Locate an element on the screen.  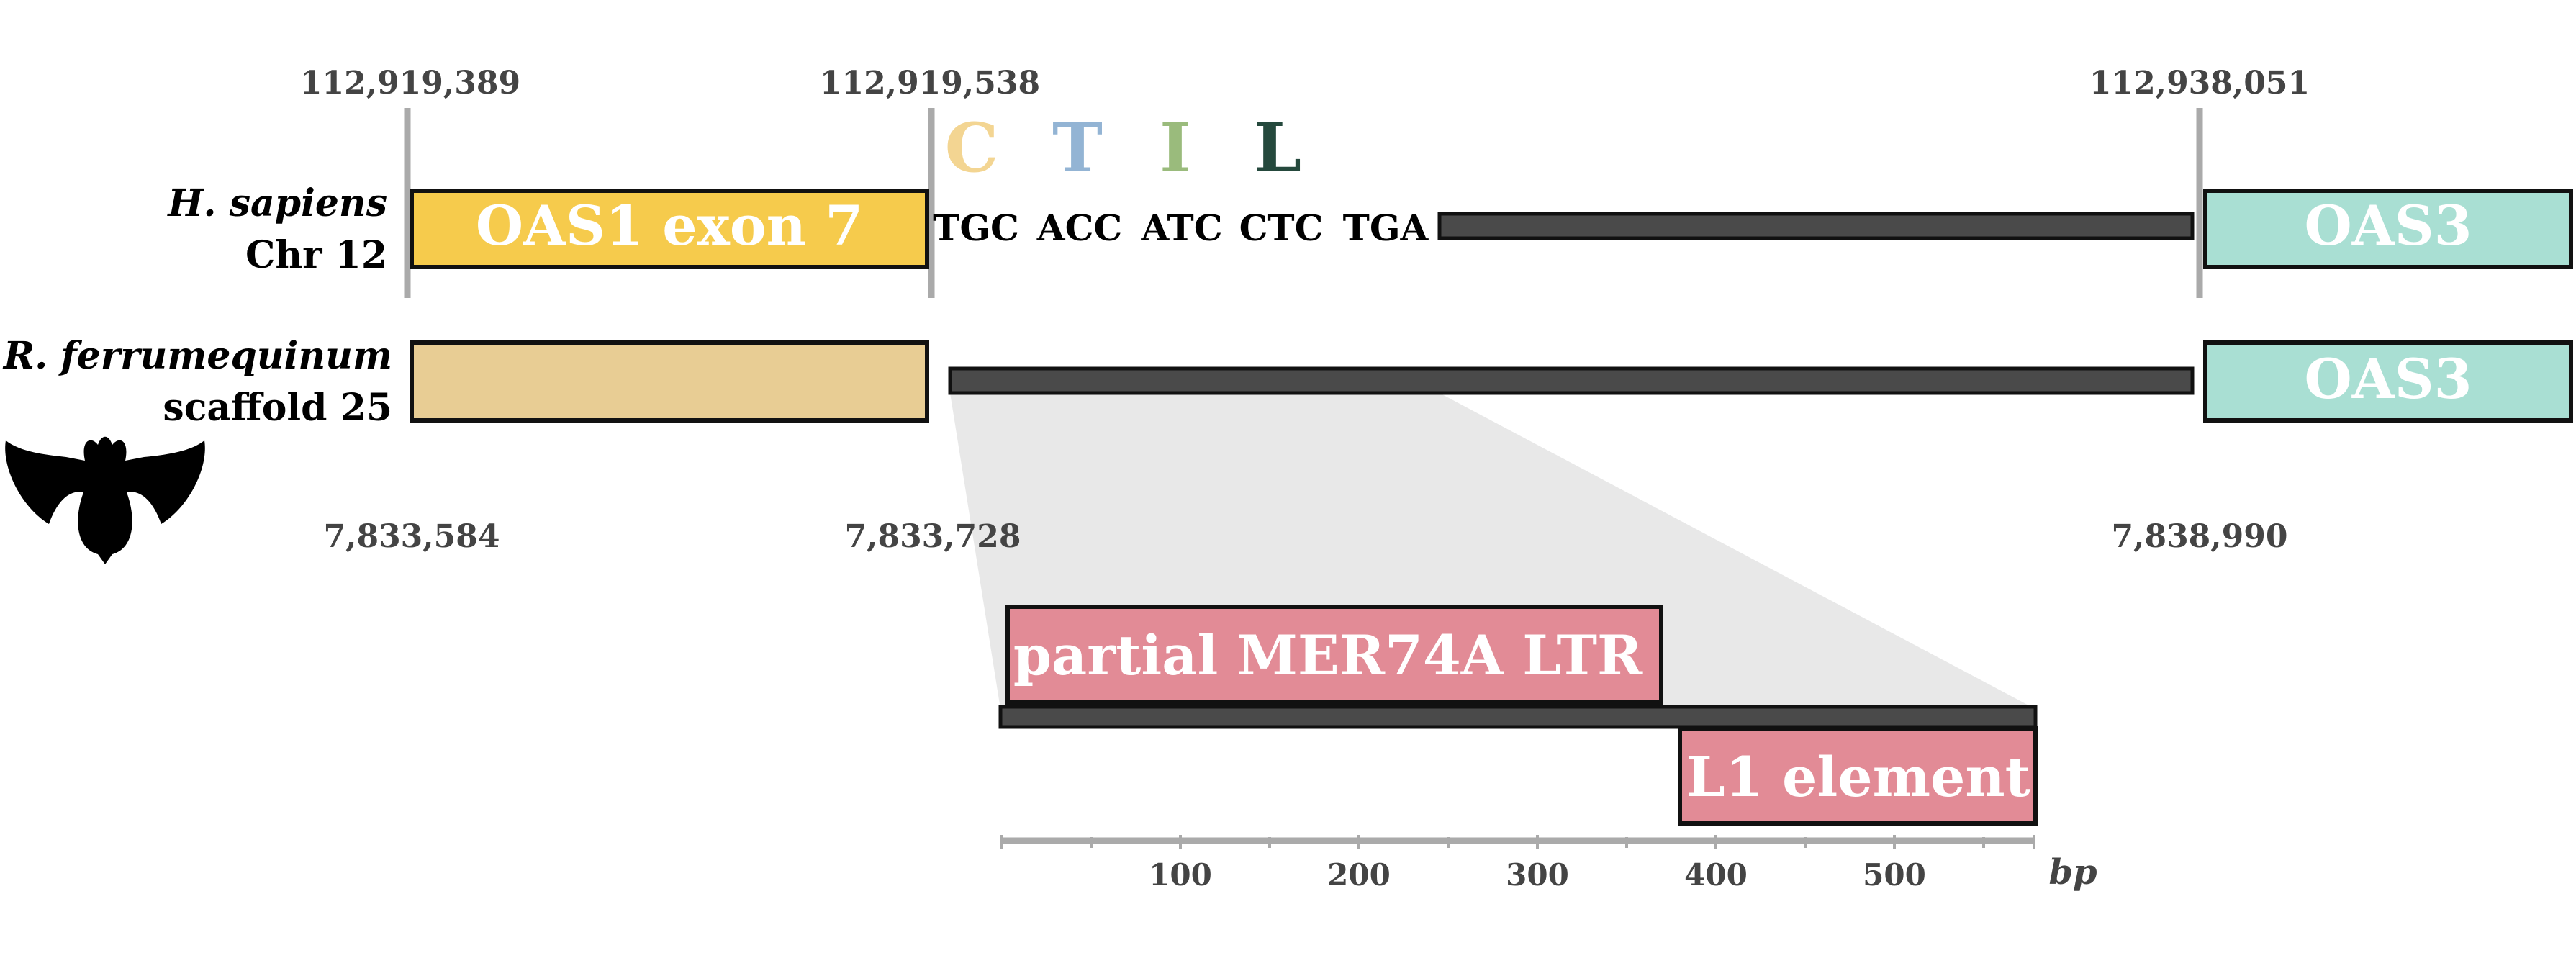
codon-1: TGC is located at coordinates (976, 228).